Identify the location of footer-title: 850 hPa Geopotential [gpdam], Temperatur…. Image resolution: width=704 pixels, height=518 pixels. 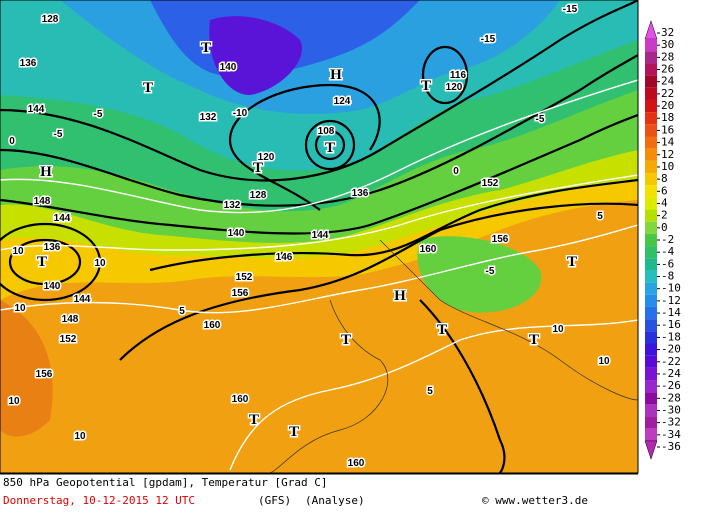
(165, 482).